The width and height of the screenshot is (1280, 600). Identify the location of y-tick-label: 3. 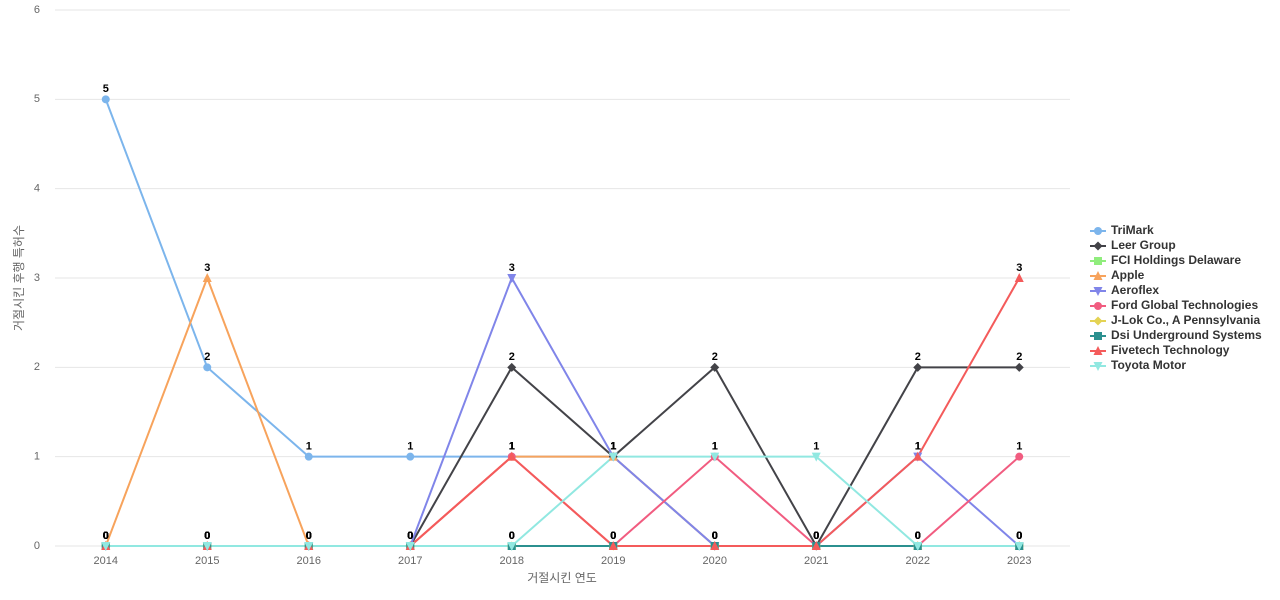
(37, 278).